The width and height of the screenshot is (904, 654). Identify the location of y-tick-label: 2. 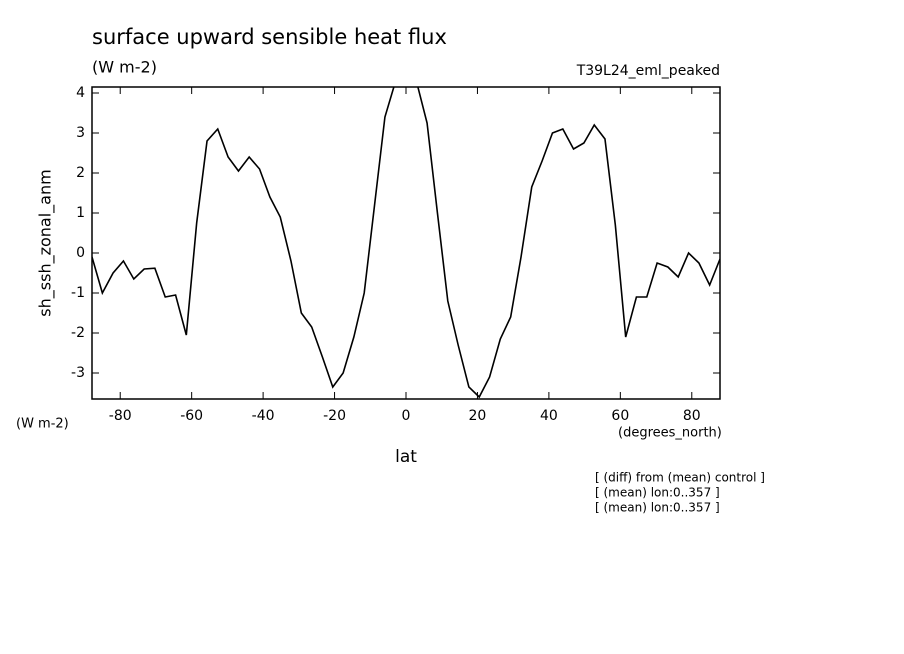
(80, 173).